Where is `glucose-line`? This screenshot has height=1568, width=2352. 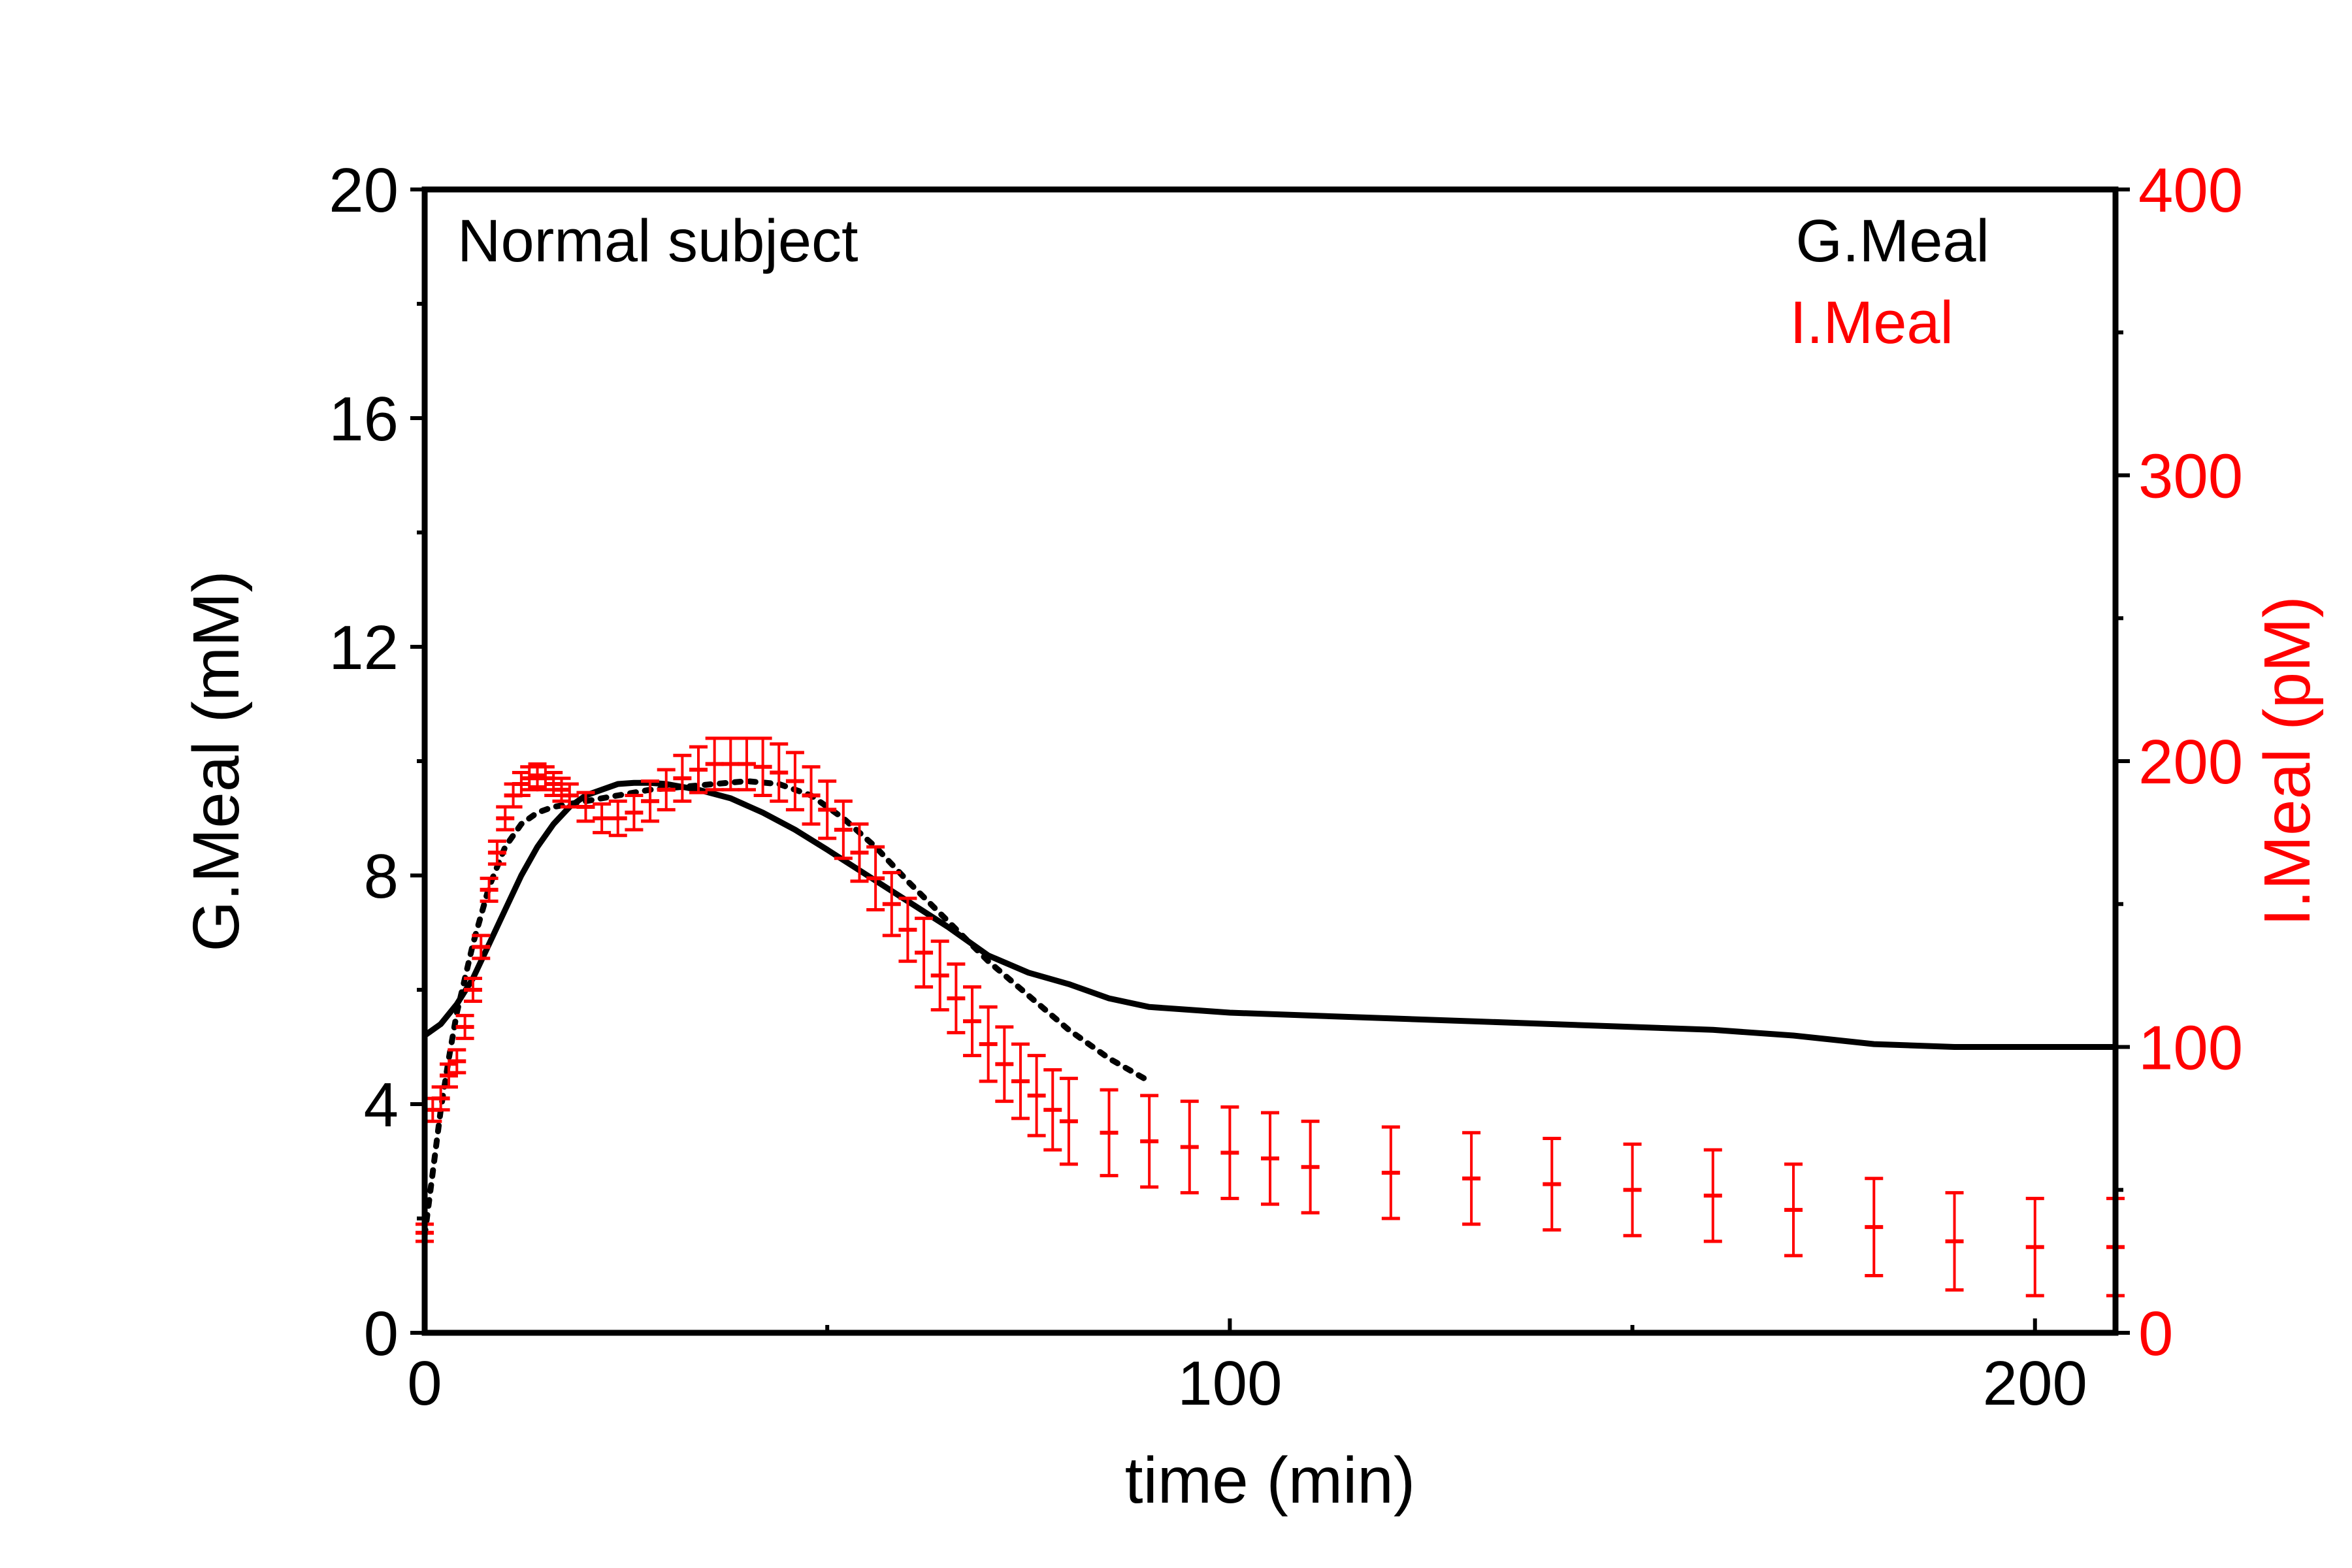 glucose-line is located at coordinates (1269, 914).